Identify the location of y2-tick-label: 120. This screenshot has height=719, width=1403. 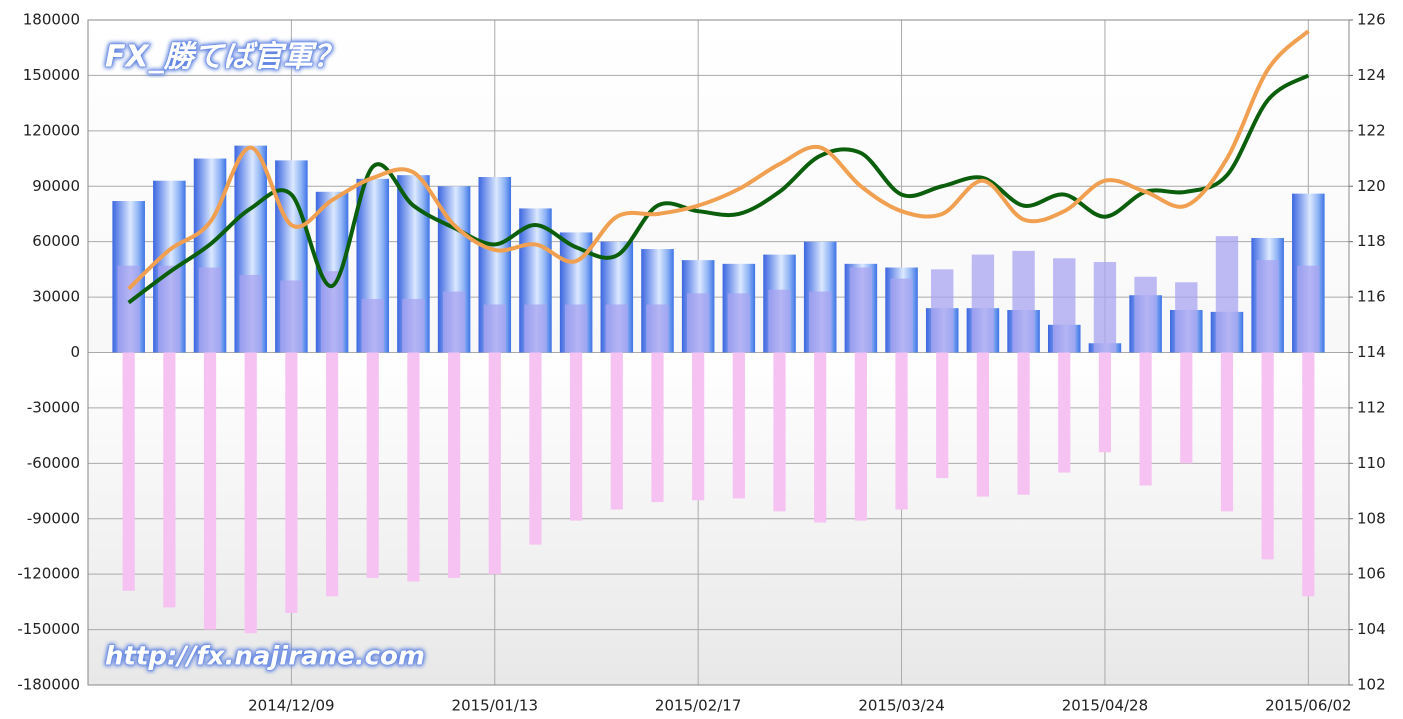
(1371, 186).